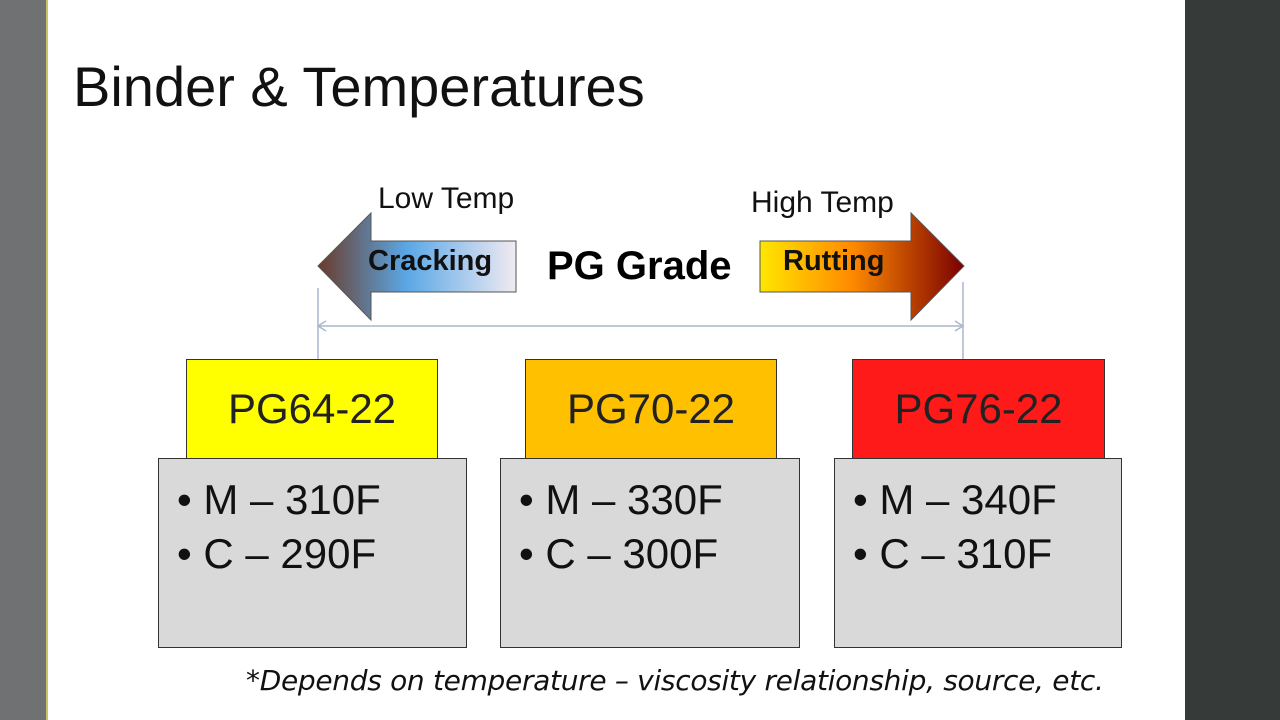 The height and width of the screenshot is (720, 1280). I want to click on temps-box-pg70-22: • M – 330F • C – 300F, so click(650, 553).